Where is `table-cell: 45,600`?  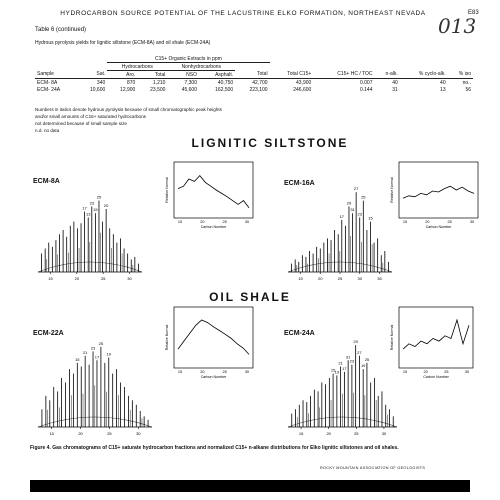
table-cell: 45,600 is located at coordinates (189, 89).